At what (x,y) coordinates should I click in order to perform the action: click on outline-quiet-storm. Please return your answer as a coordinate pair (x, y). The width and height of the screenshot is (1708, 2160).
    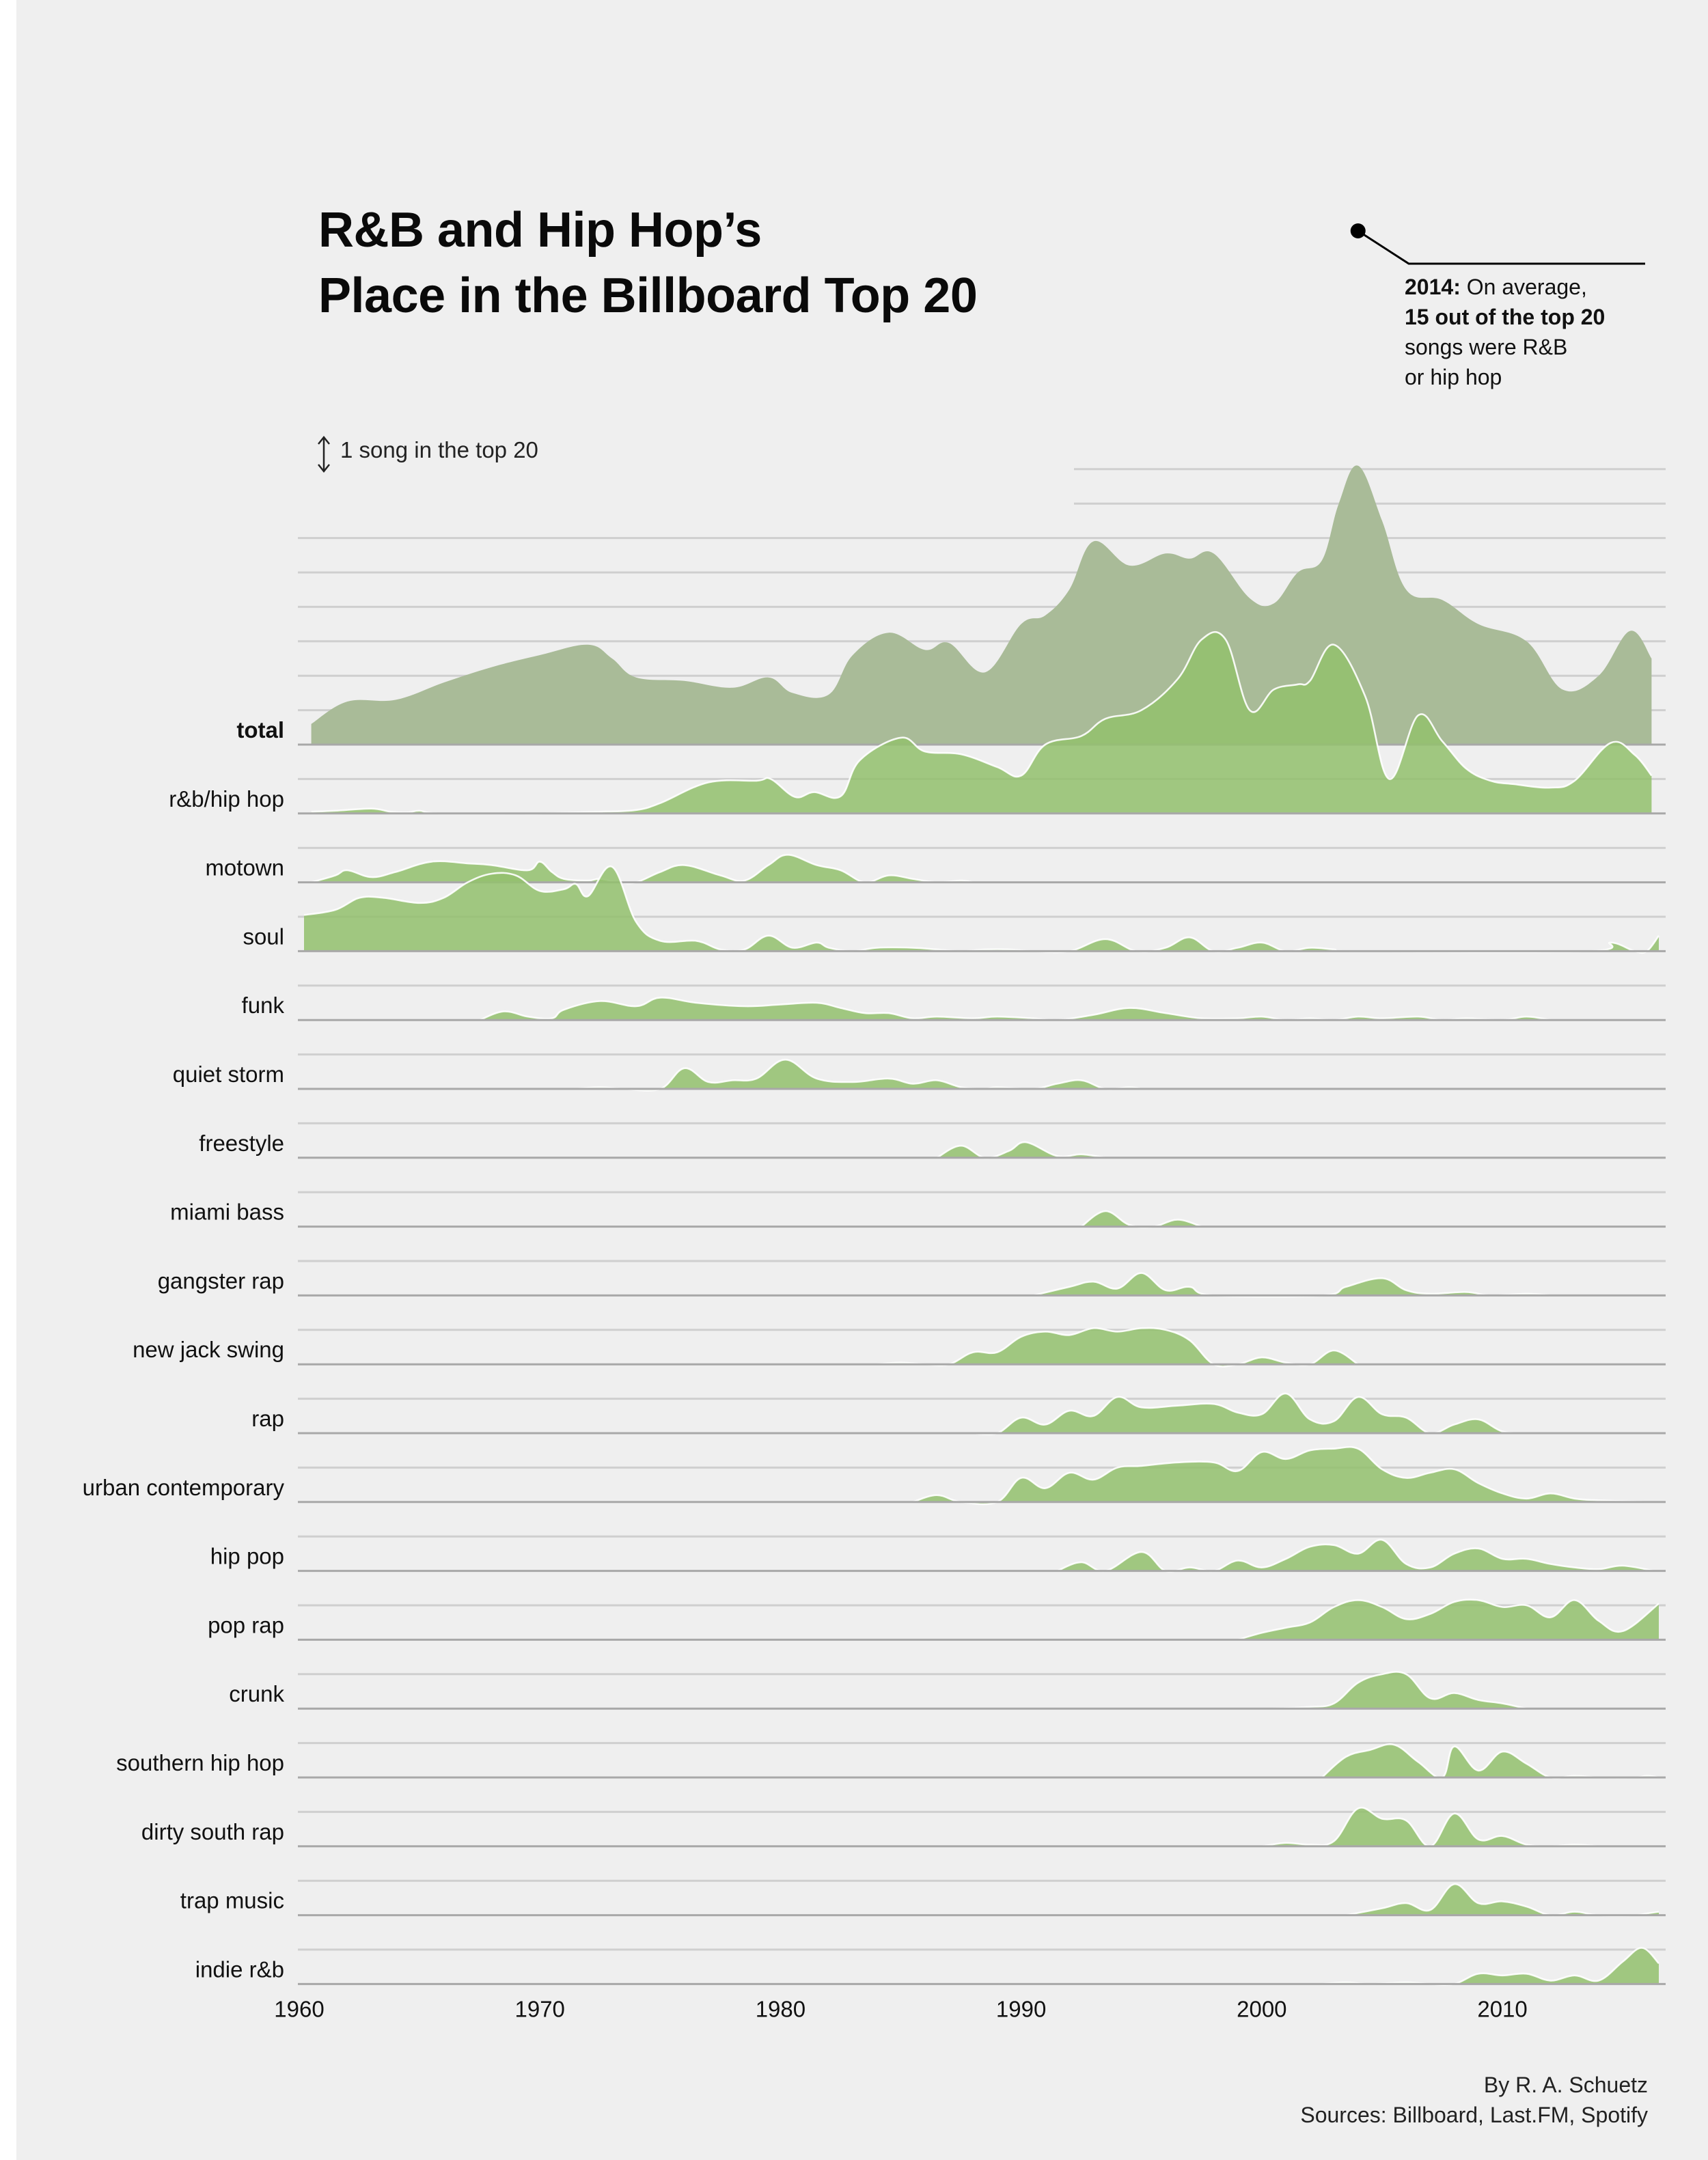
    Looking at the image, I should click on (859, 1075).